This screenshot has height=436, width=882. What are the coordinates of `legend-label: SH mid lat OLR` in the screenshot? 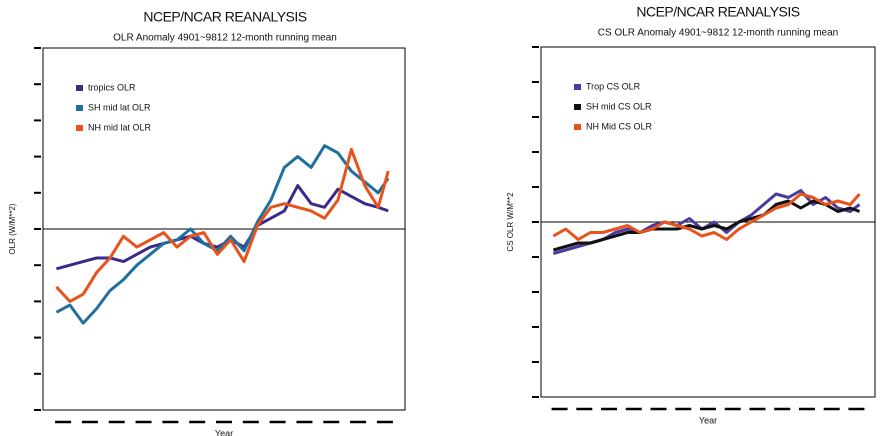 It's located at (119, 107).